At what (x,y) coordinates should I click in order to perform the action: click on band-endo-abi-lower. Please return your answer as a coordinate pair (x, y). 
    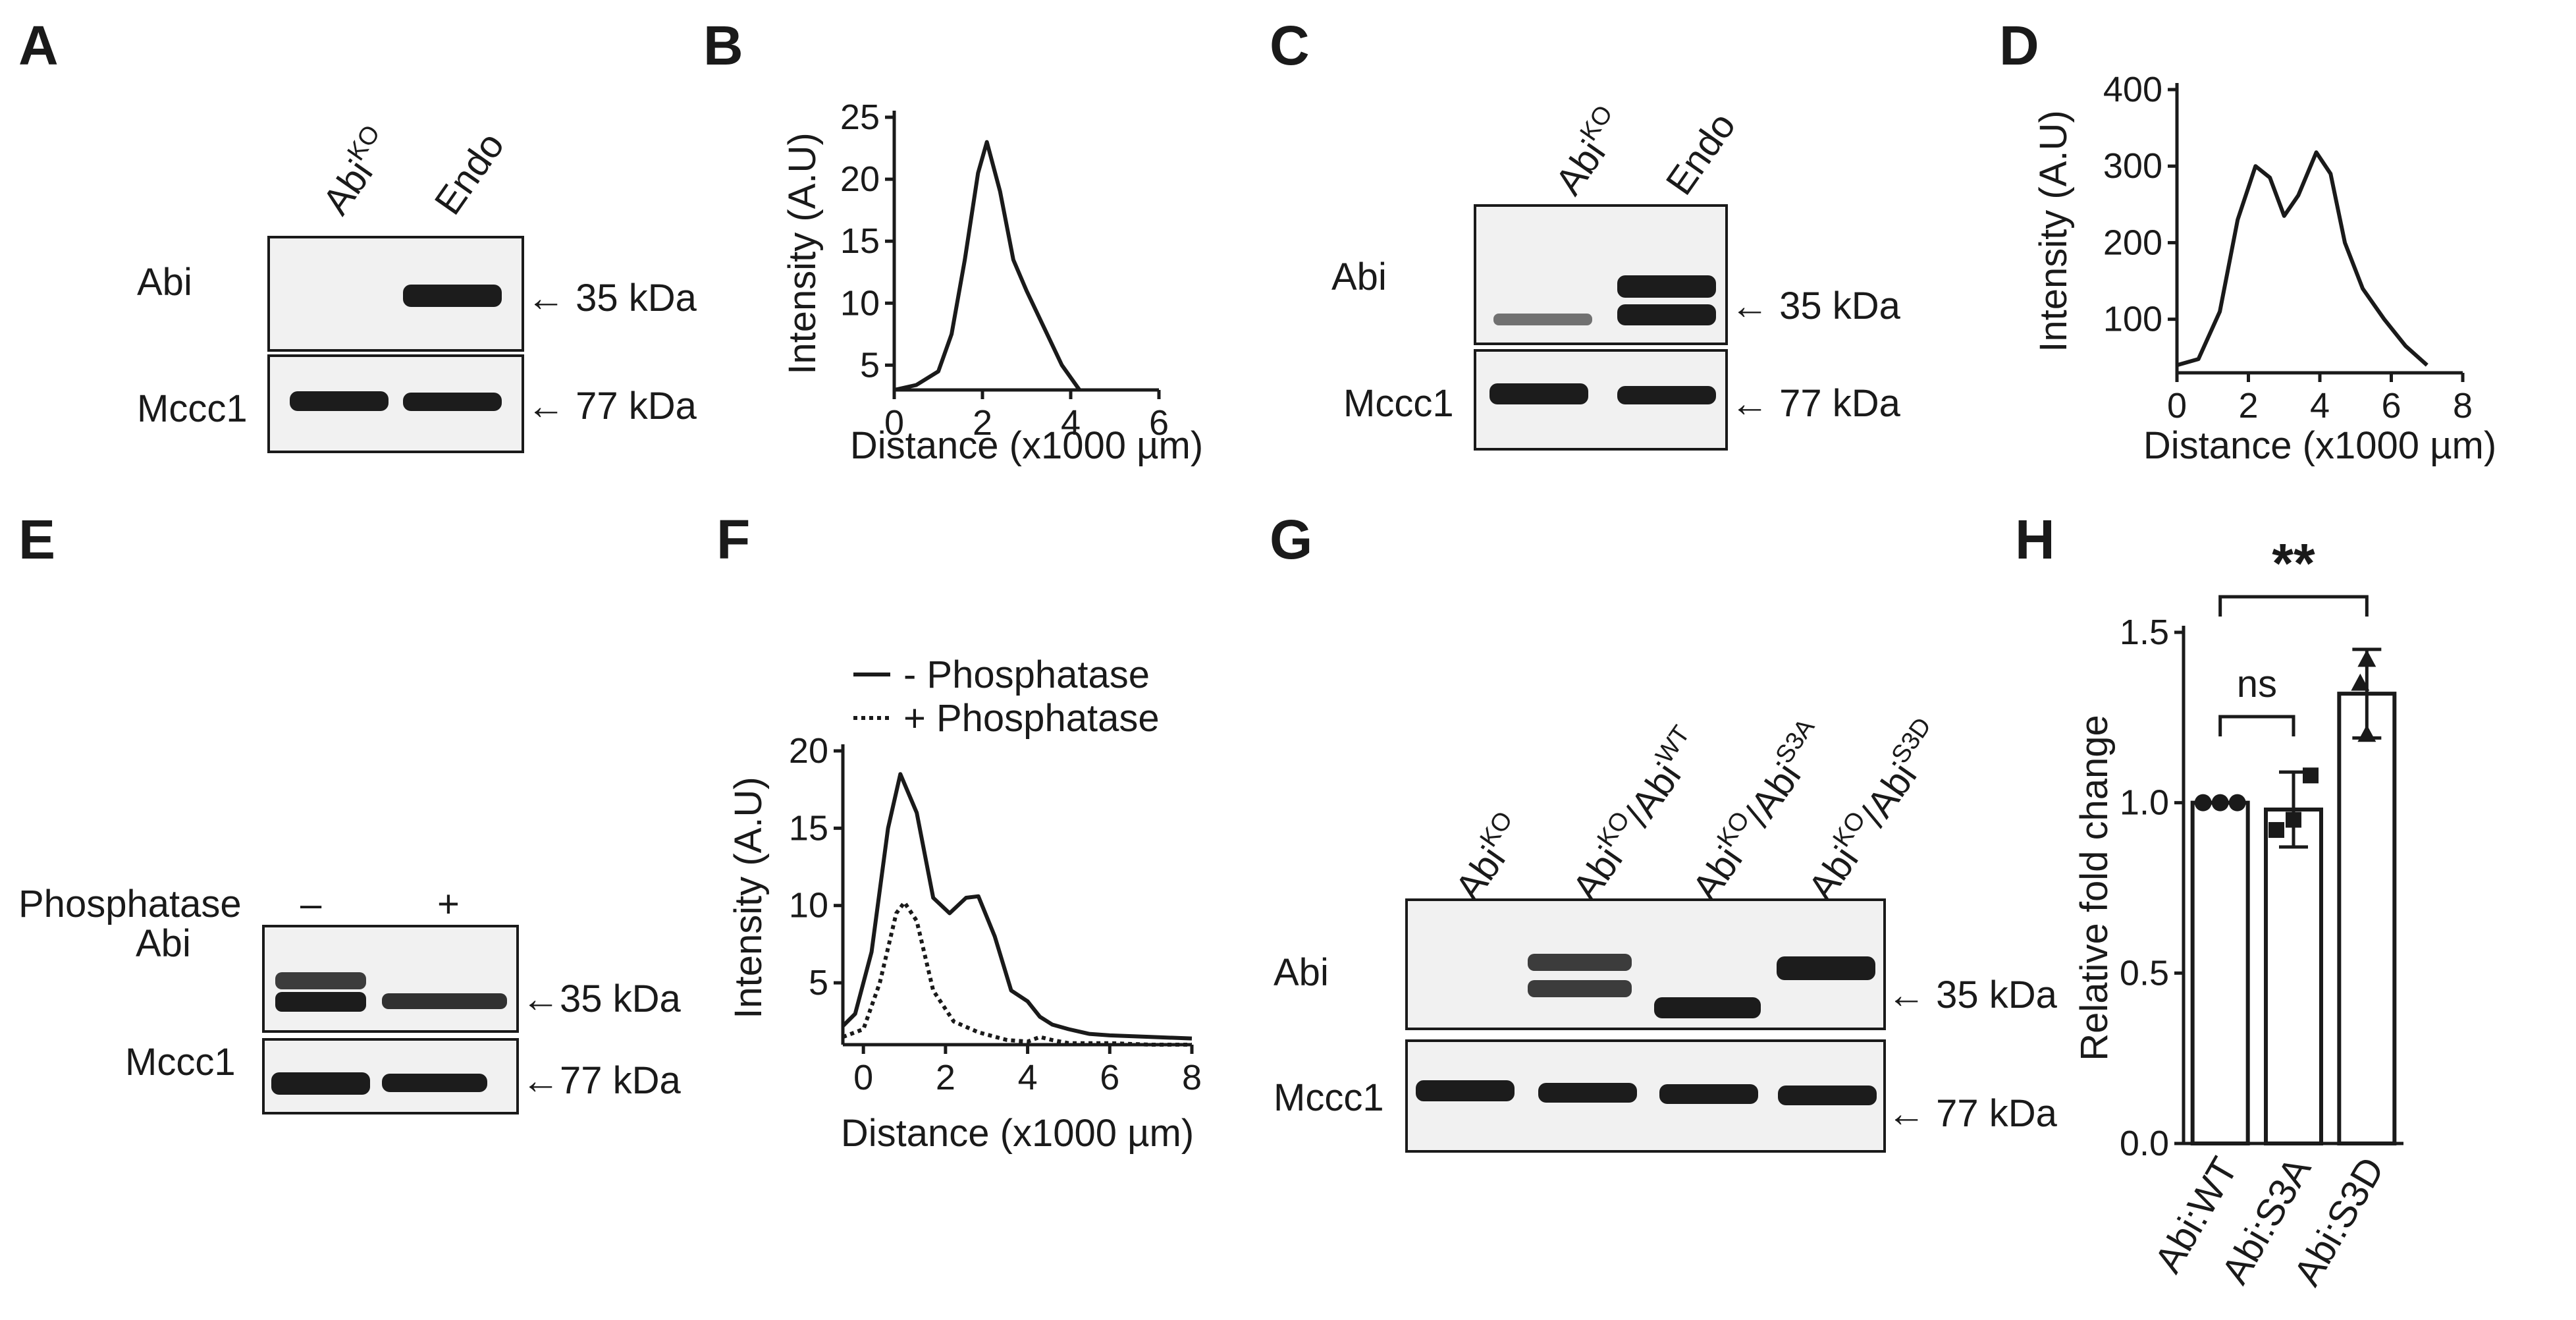
    Looking at the image, I should click on (1666, 314).